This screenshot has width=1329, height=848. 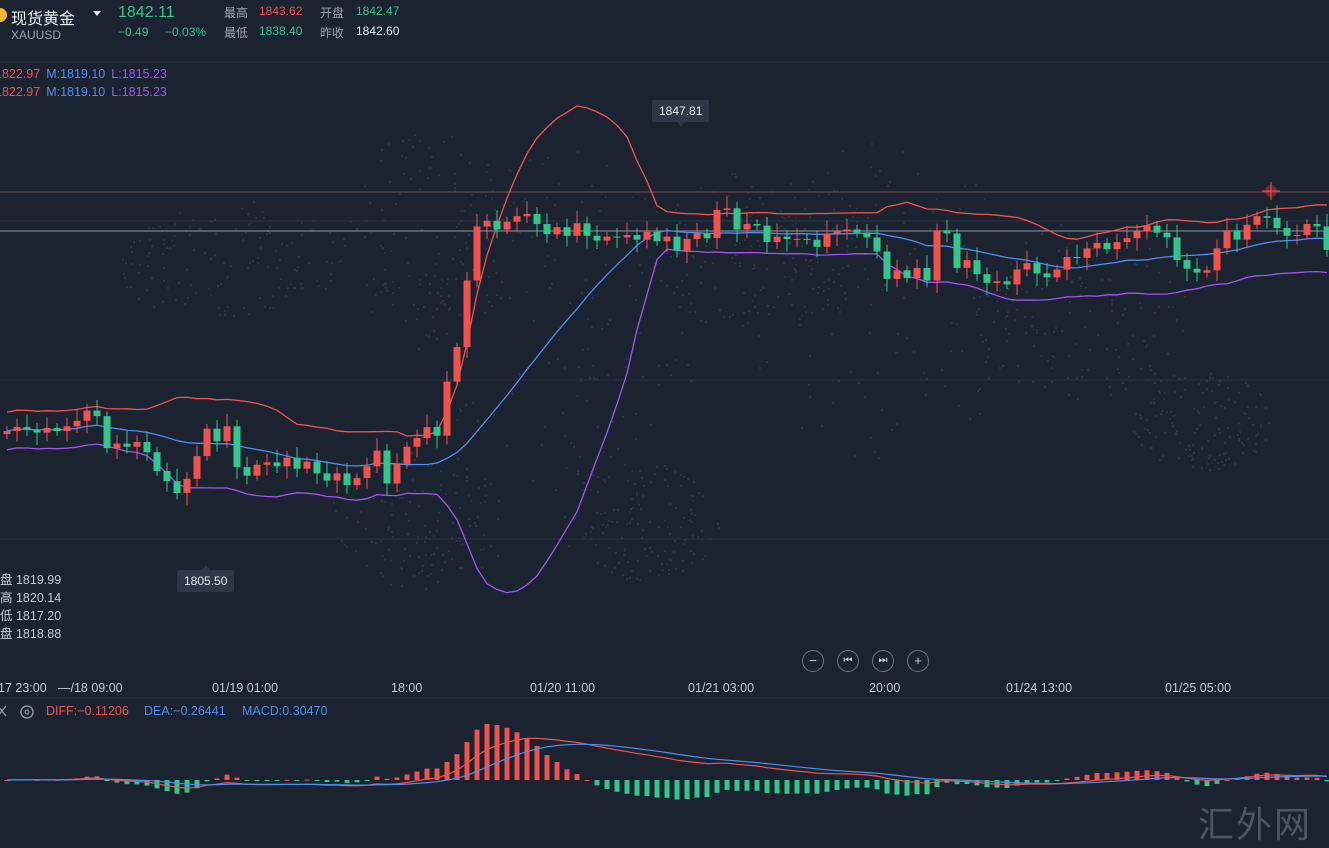 What do you see at coordinates (3, 711) in the screenshot?
I see `close-icon` at bounding box center [3, 711].